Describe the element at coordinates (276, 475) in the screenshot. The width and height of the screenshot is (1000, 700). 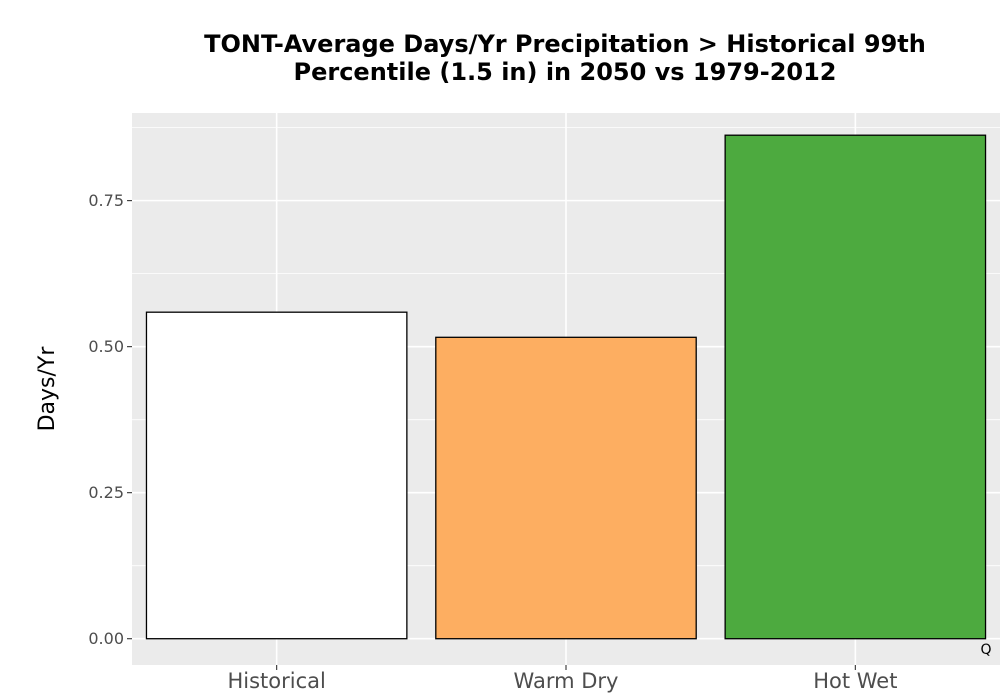
I see `bar-historical` at that location.